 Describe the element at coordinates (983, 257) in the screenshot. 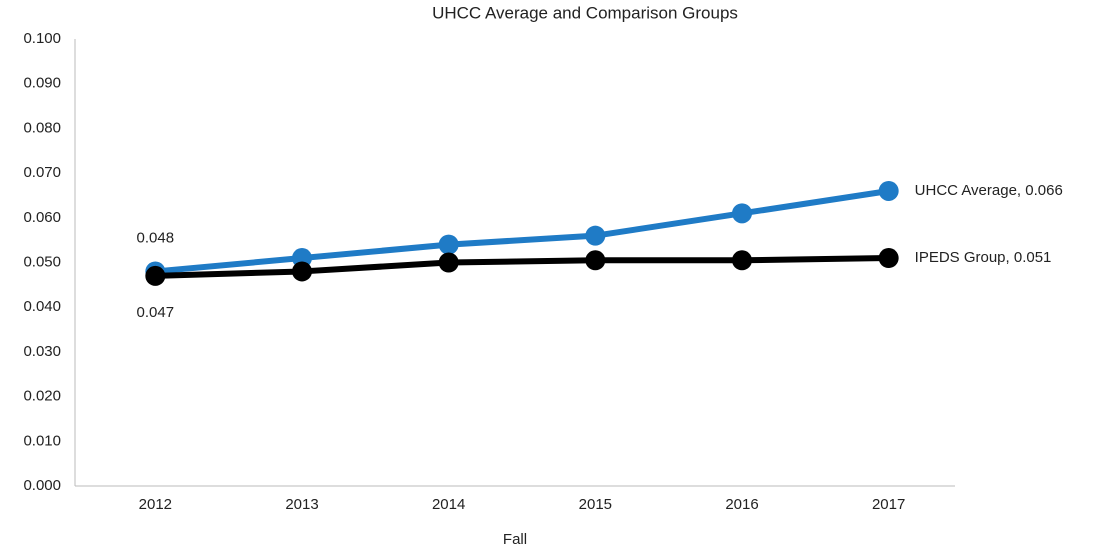

I see `data-label: IPEDS Group, 0.051` at that location.